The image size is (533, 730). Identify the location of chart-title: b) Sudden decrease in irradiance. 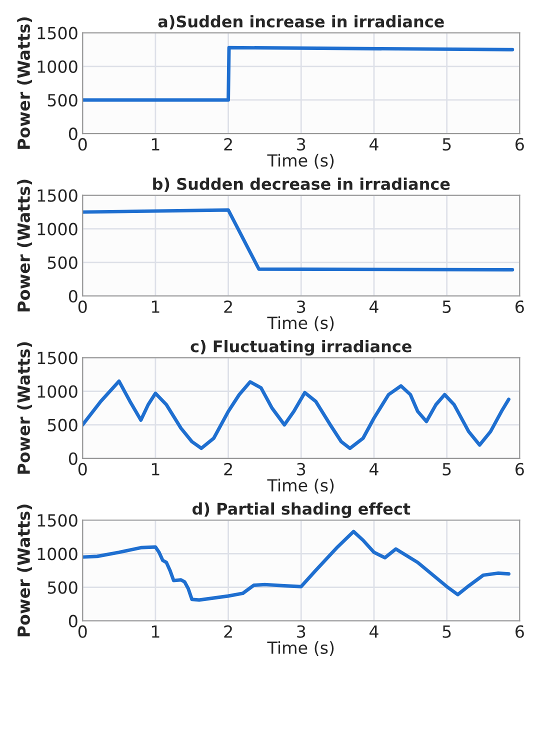
(301, 185).